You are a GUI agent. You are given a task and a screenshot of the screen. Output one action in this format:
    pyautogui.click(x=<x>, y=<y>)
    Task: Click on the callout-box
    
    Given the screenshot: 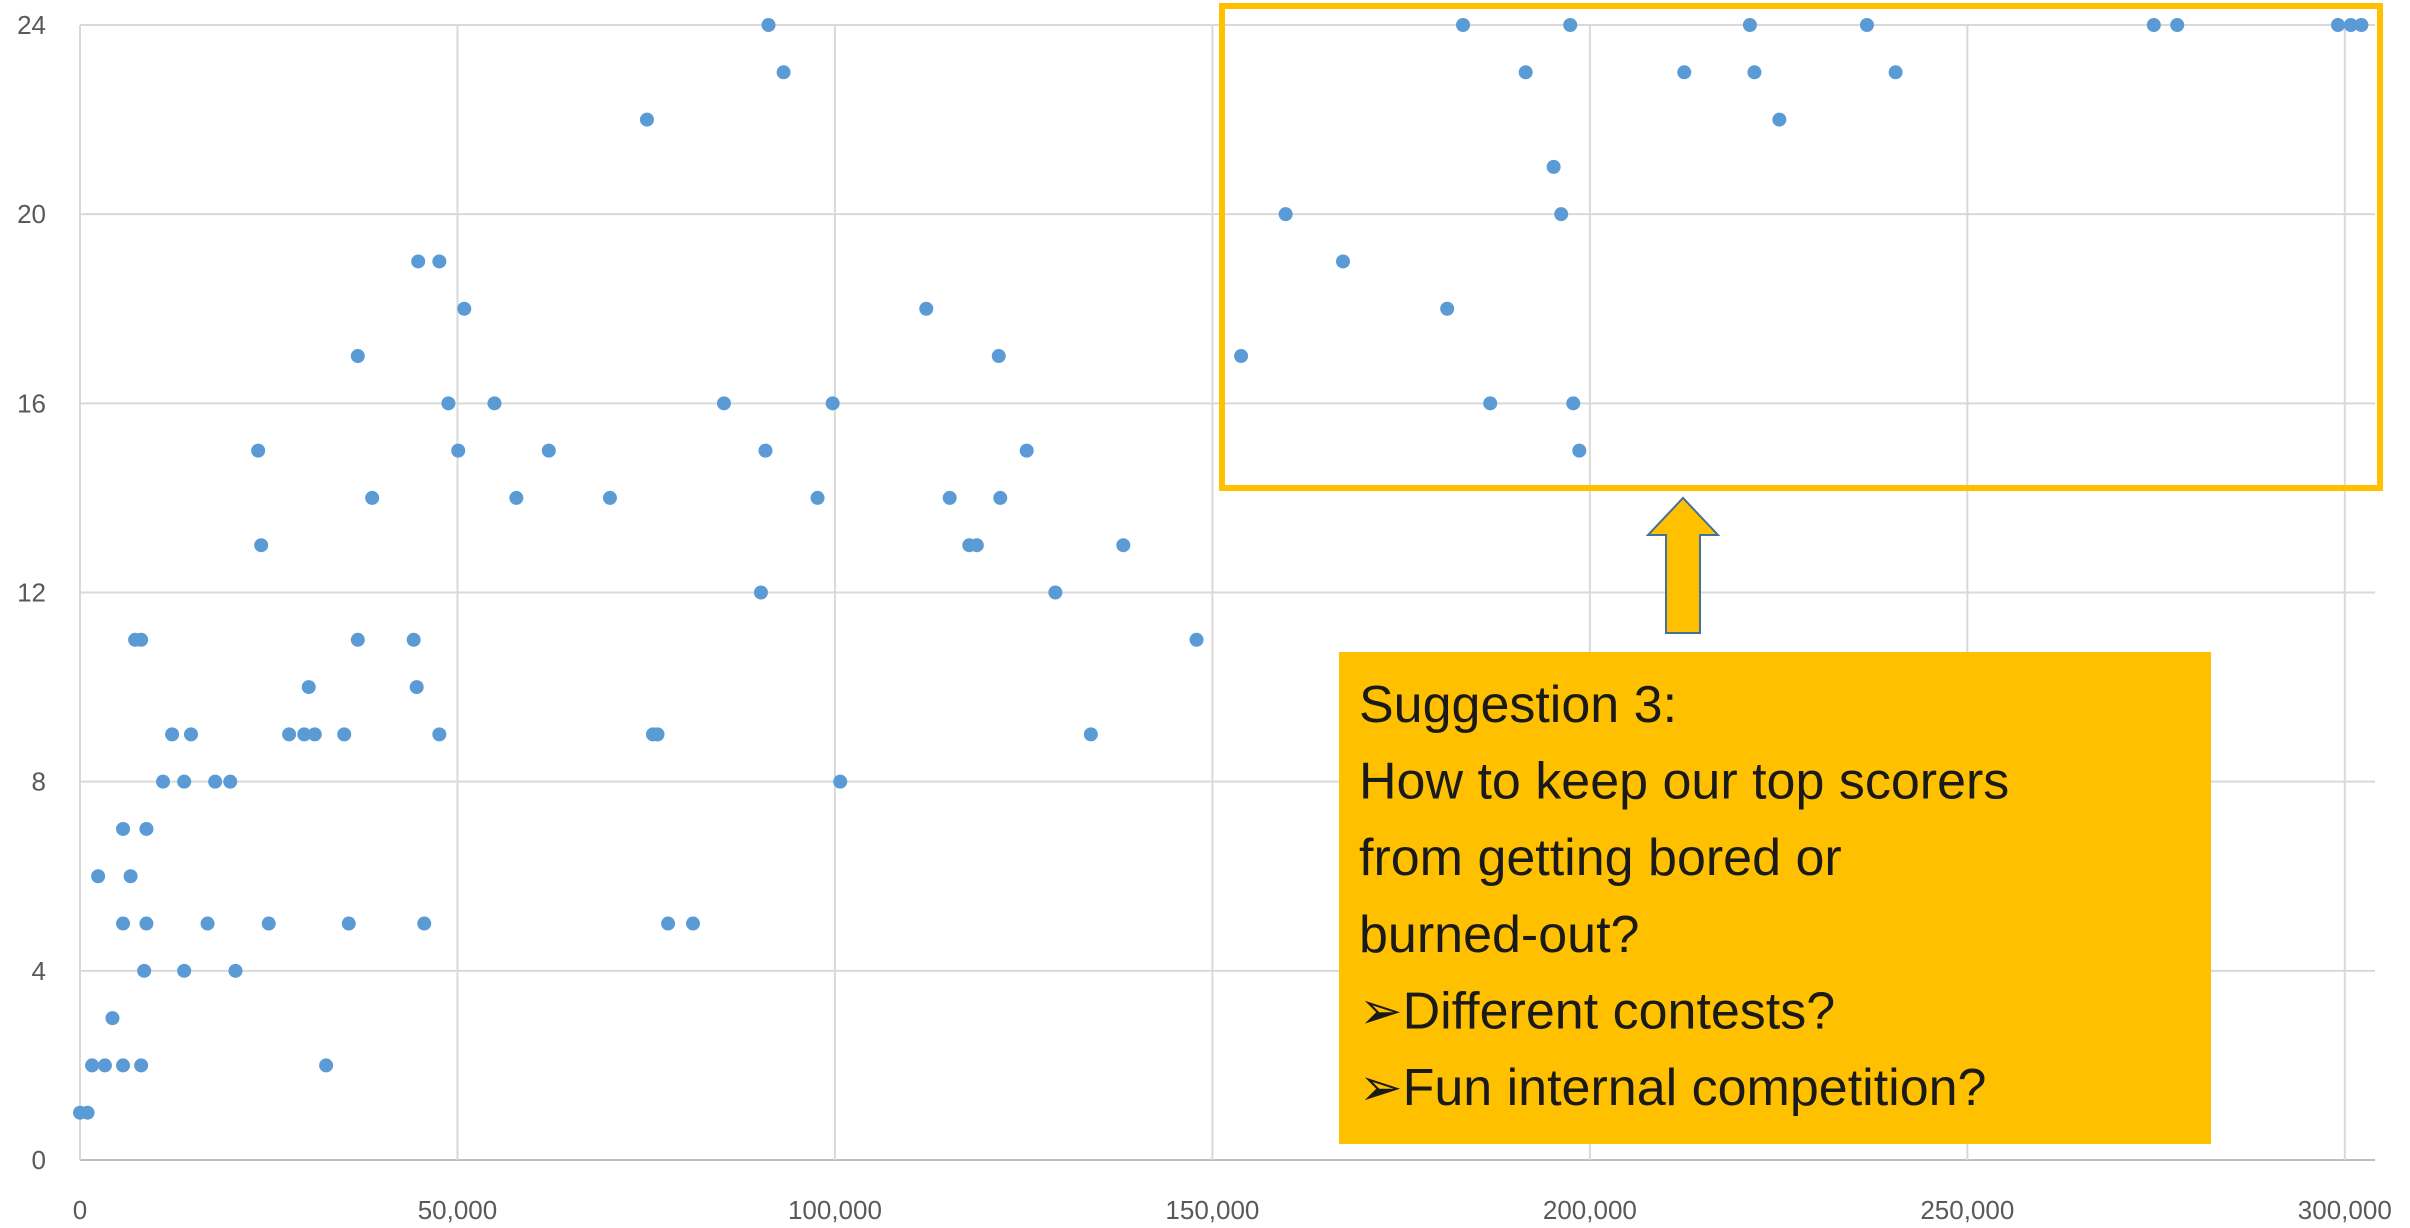 What is the action you would take?
    pyautogui.click(x=1775, y=898)
    